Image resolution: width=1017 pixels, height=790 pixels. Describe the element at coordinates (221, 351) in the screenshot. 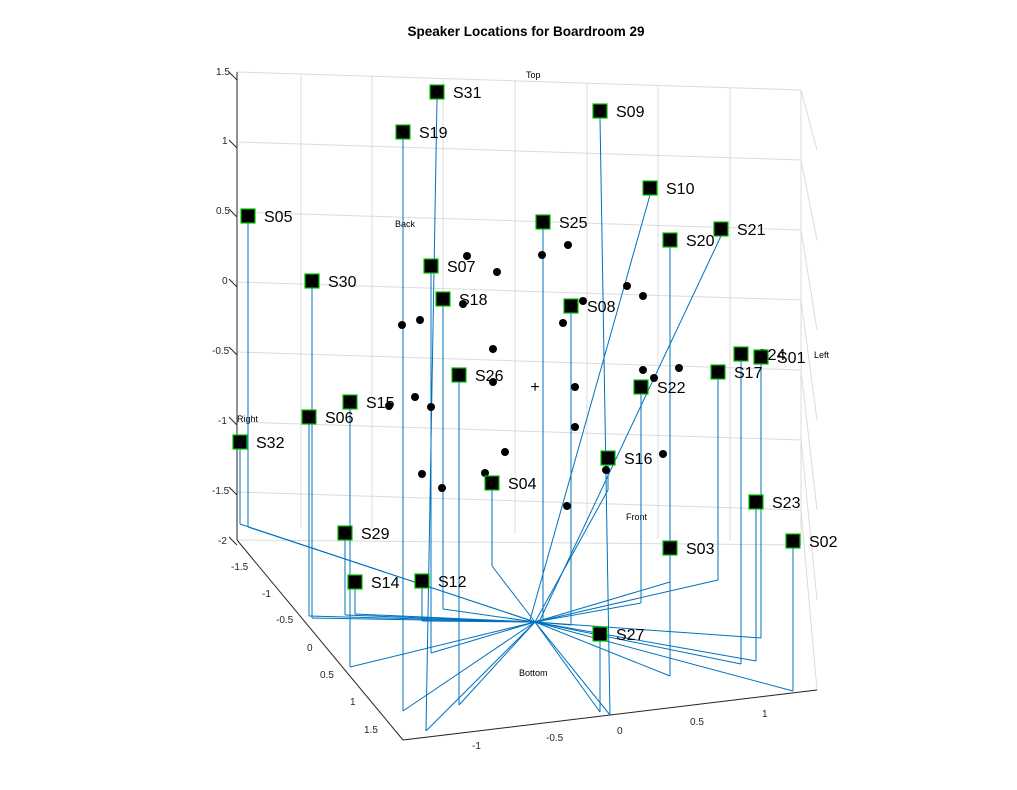

I see `z-tick-label: -0.5` at that location.